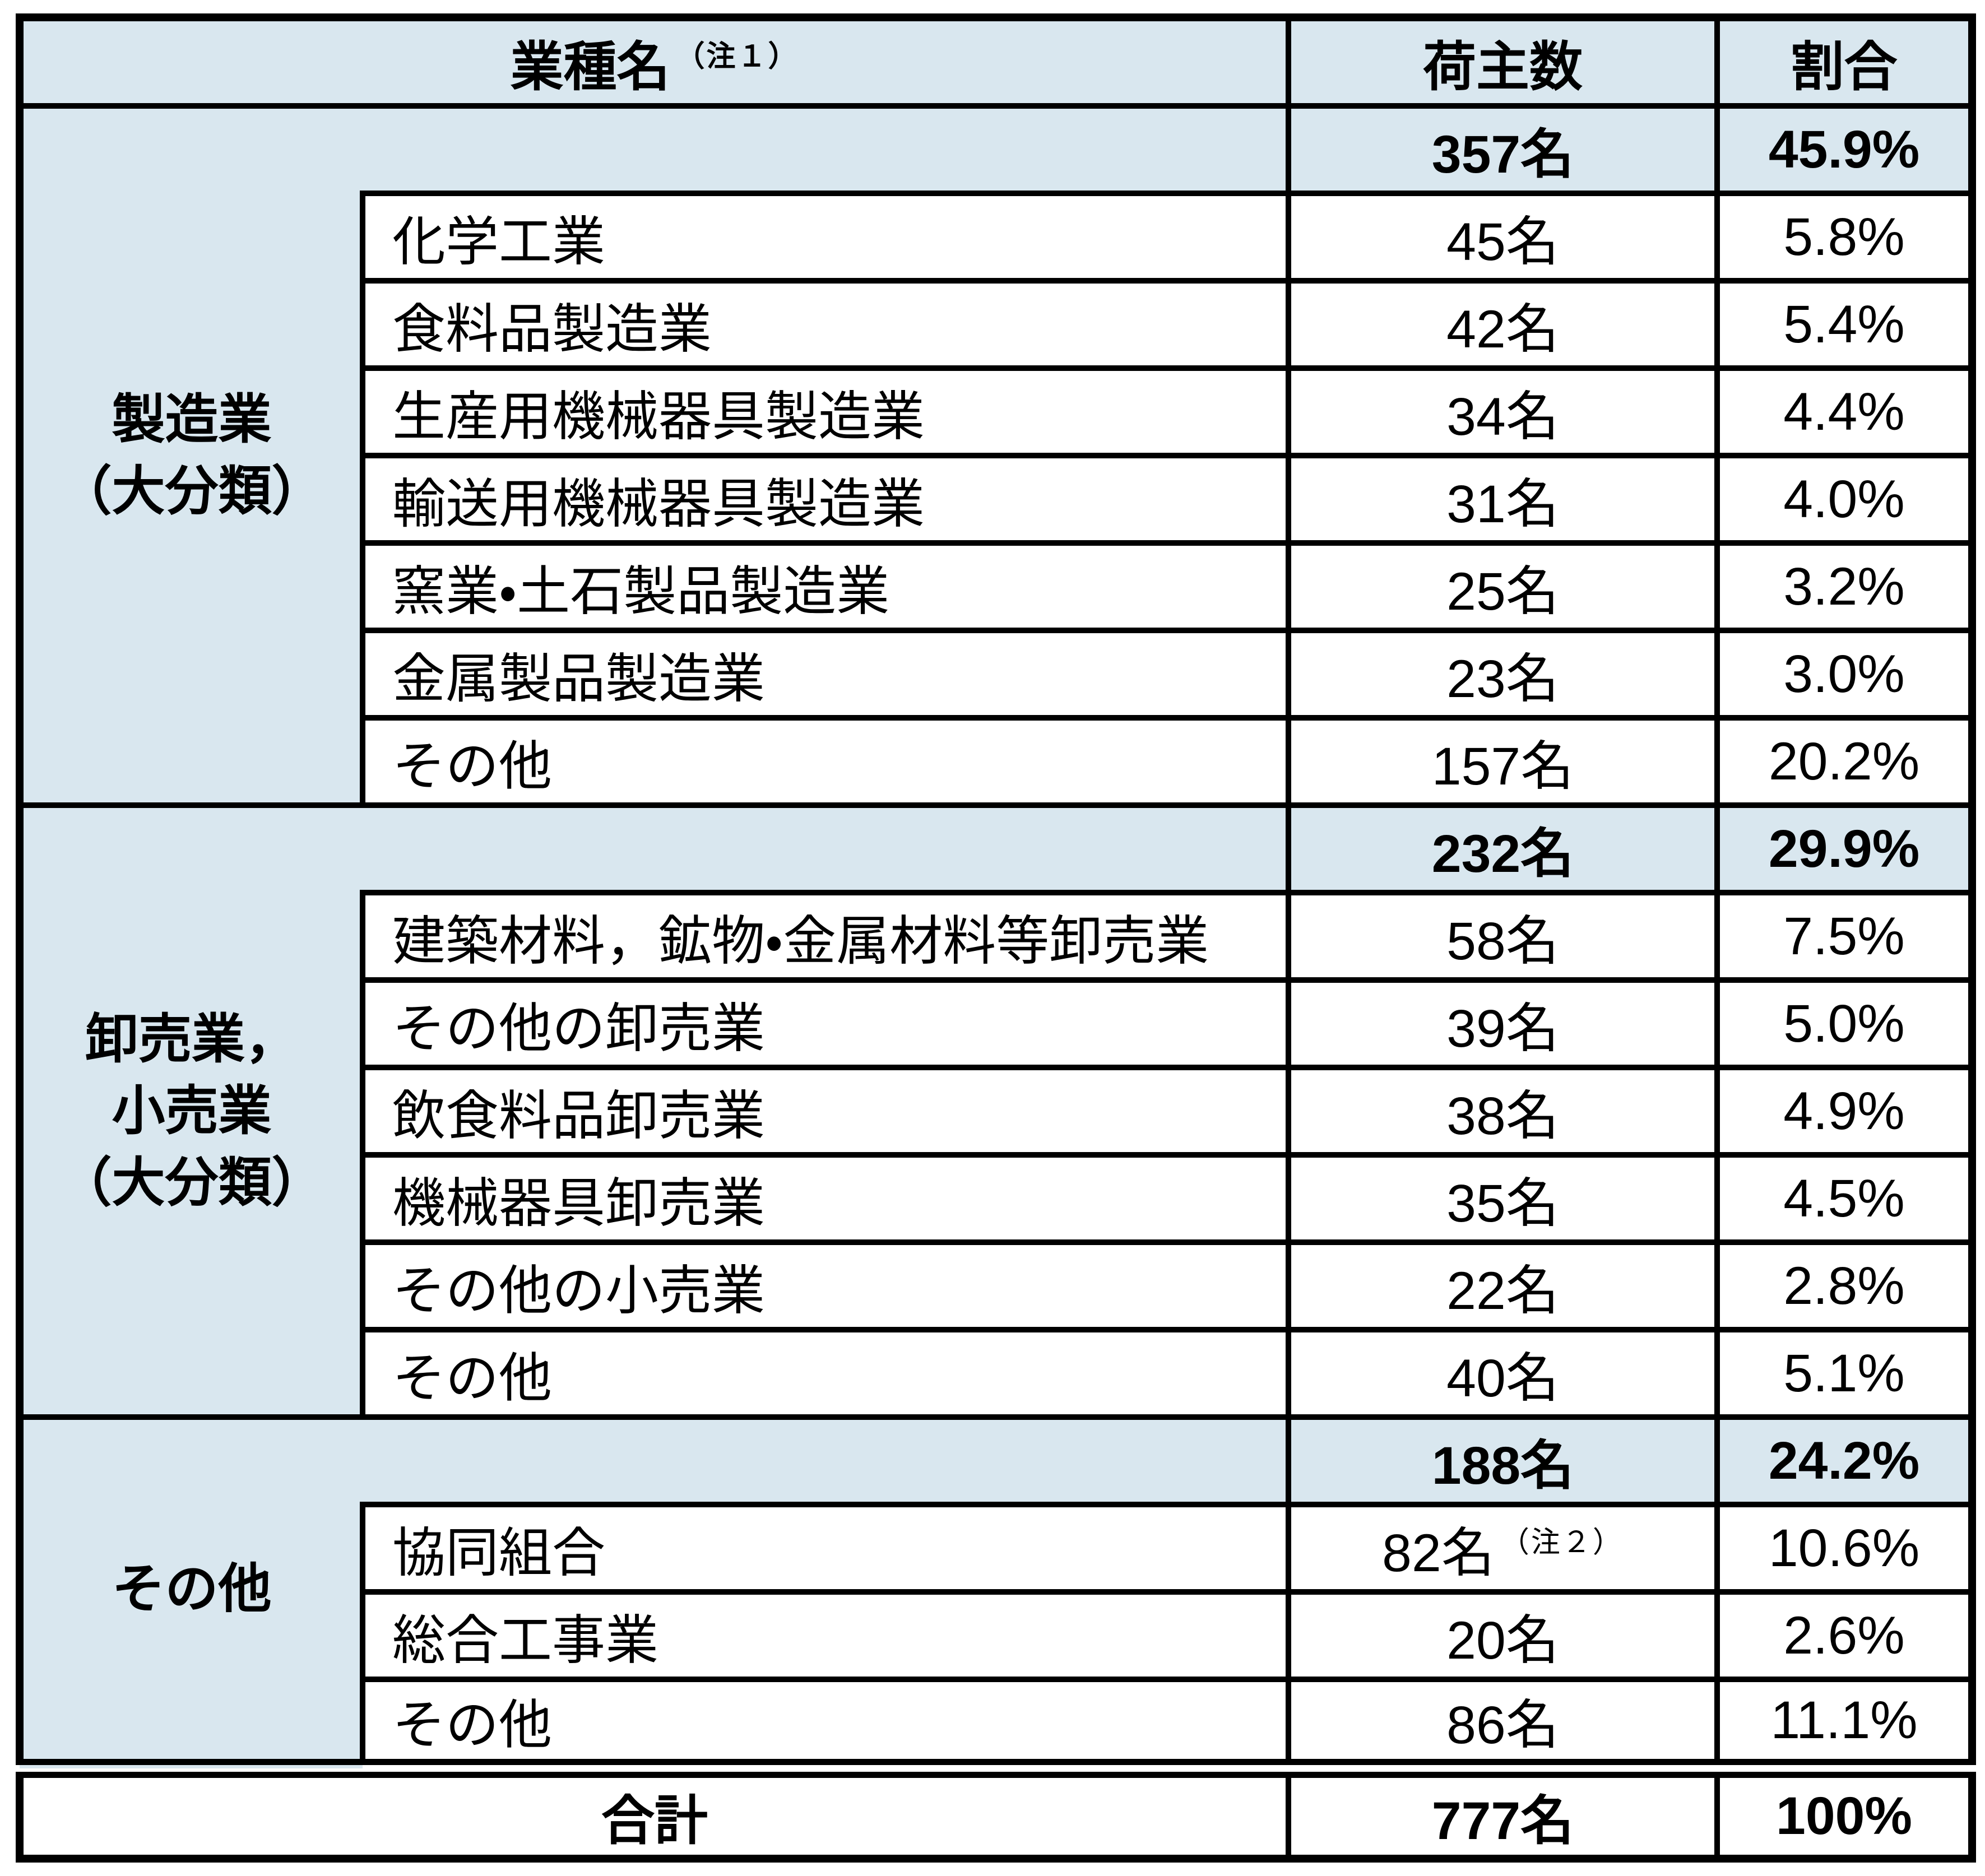  I want to click on industry-cell: 飲食料品卸売業, so click(825, 1111).